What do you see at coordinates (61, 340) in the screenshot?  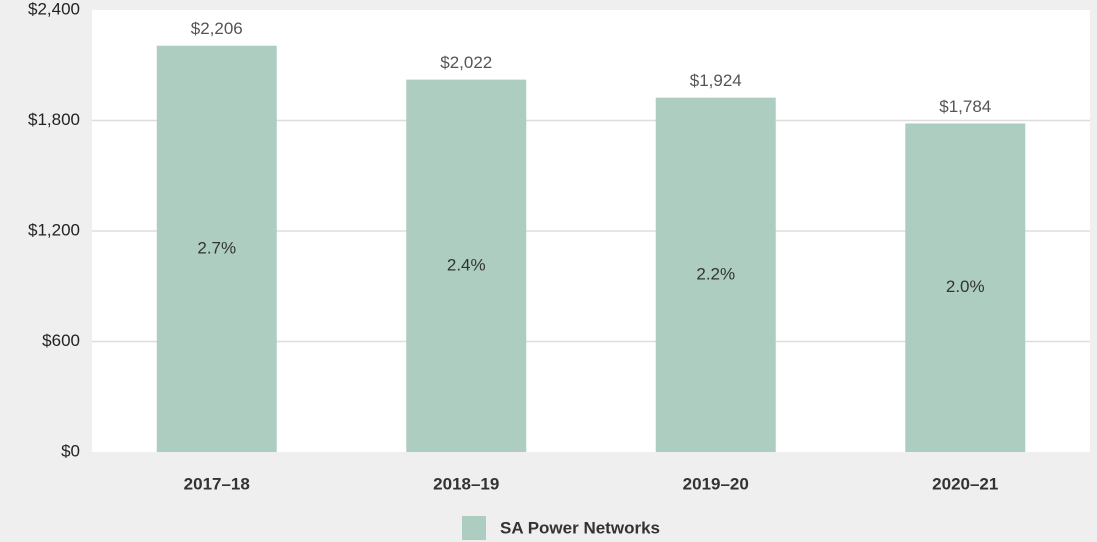 I see `y-tick-label: $600` at bounding box center [61, 340].